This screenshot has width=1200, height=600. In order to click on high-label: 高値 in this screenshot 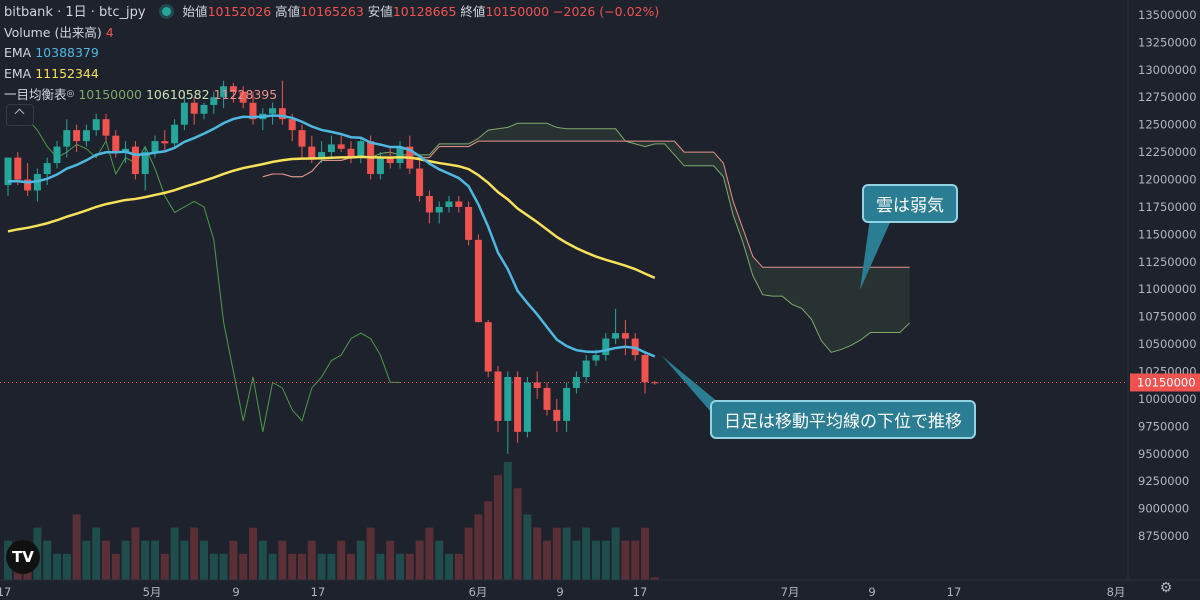, I will do `click(288, 11)`.